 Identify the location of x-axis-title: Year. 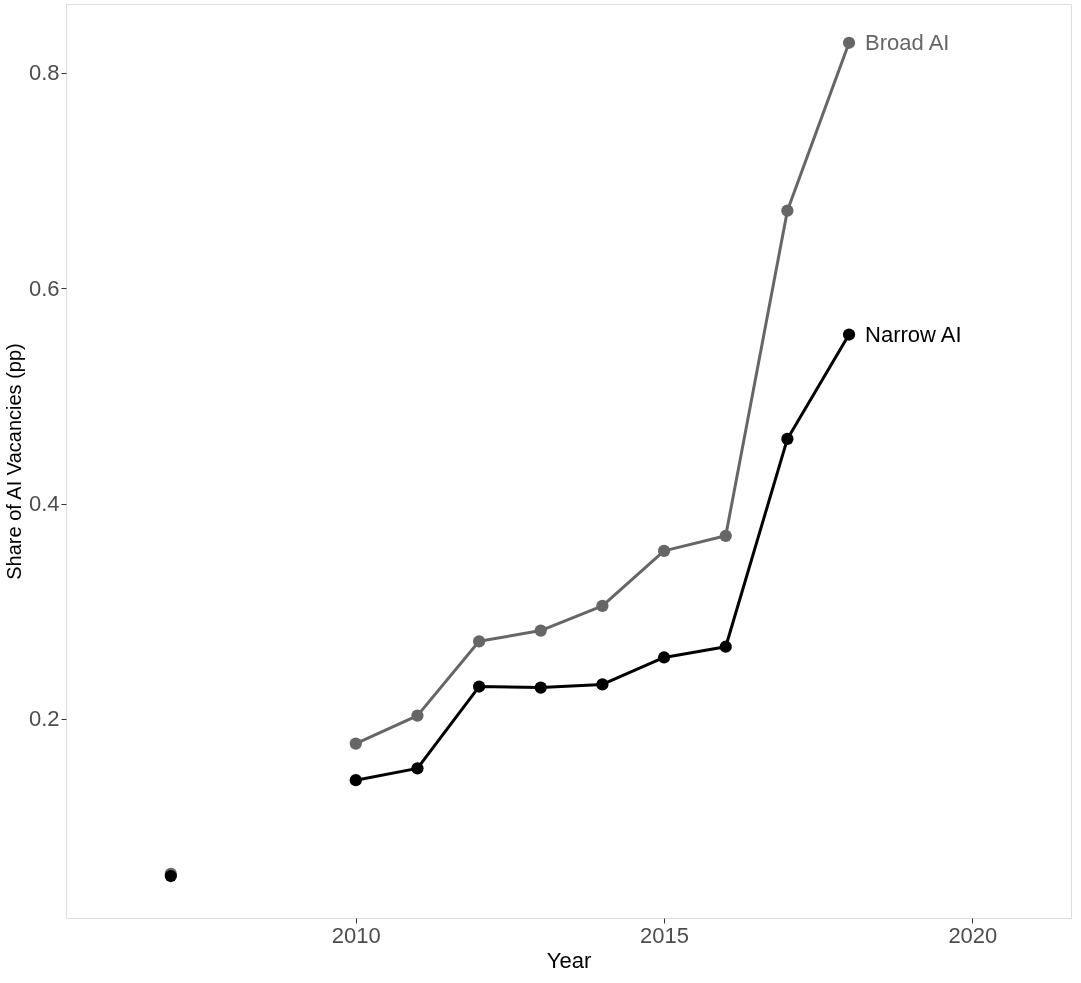
(569, 960).